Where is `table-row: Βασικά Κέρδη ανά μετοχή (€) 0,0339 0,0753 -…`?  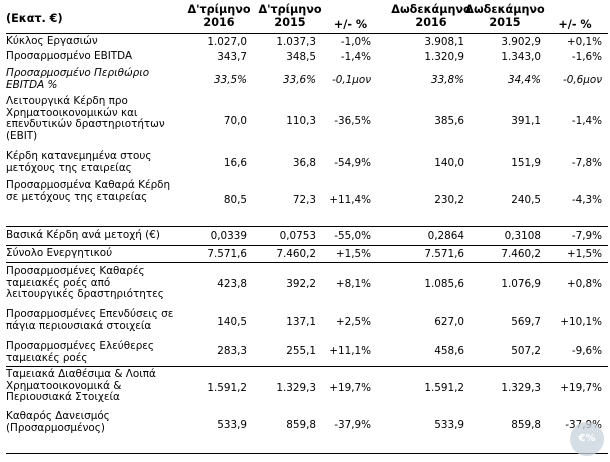 table-row: Βασικά Κέρδη ανά μετοχή (€) 0,0339 0,0753 -… is located at coordinates (305, 236).